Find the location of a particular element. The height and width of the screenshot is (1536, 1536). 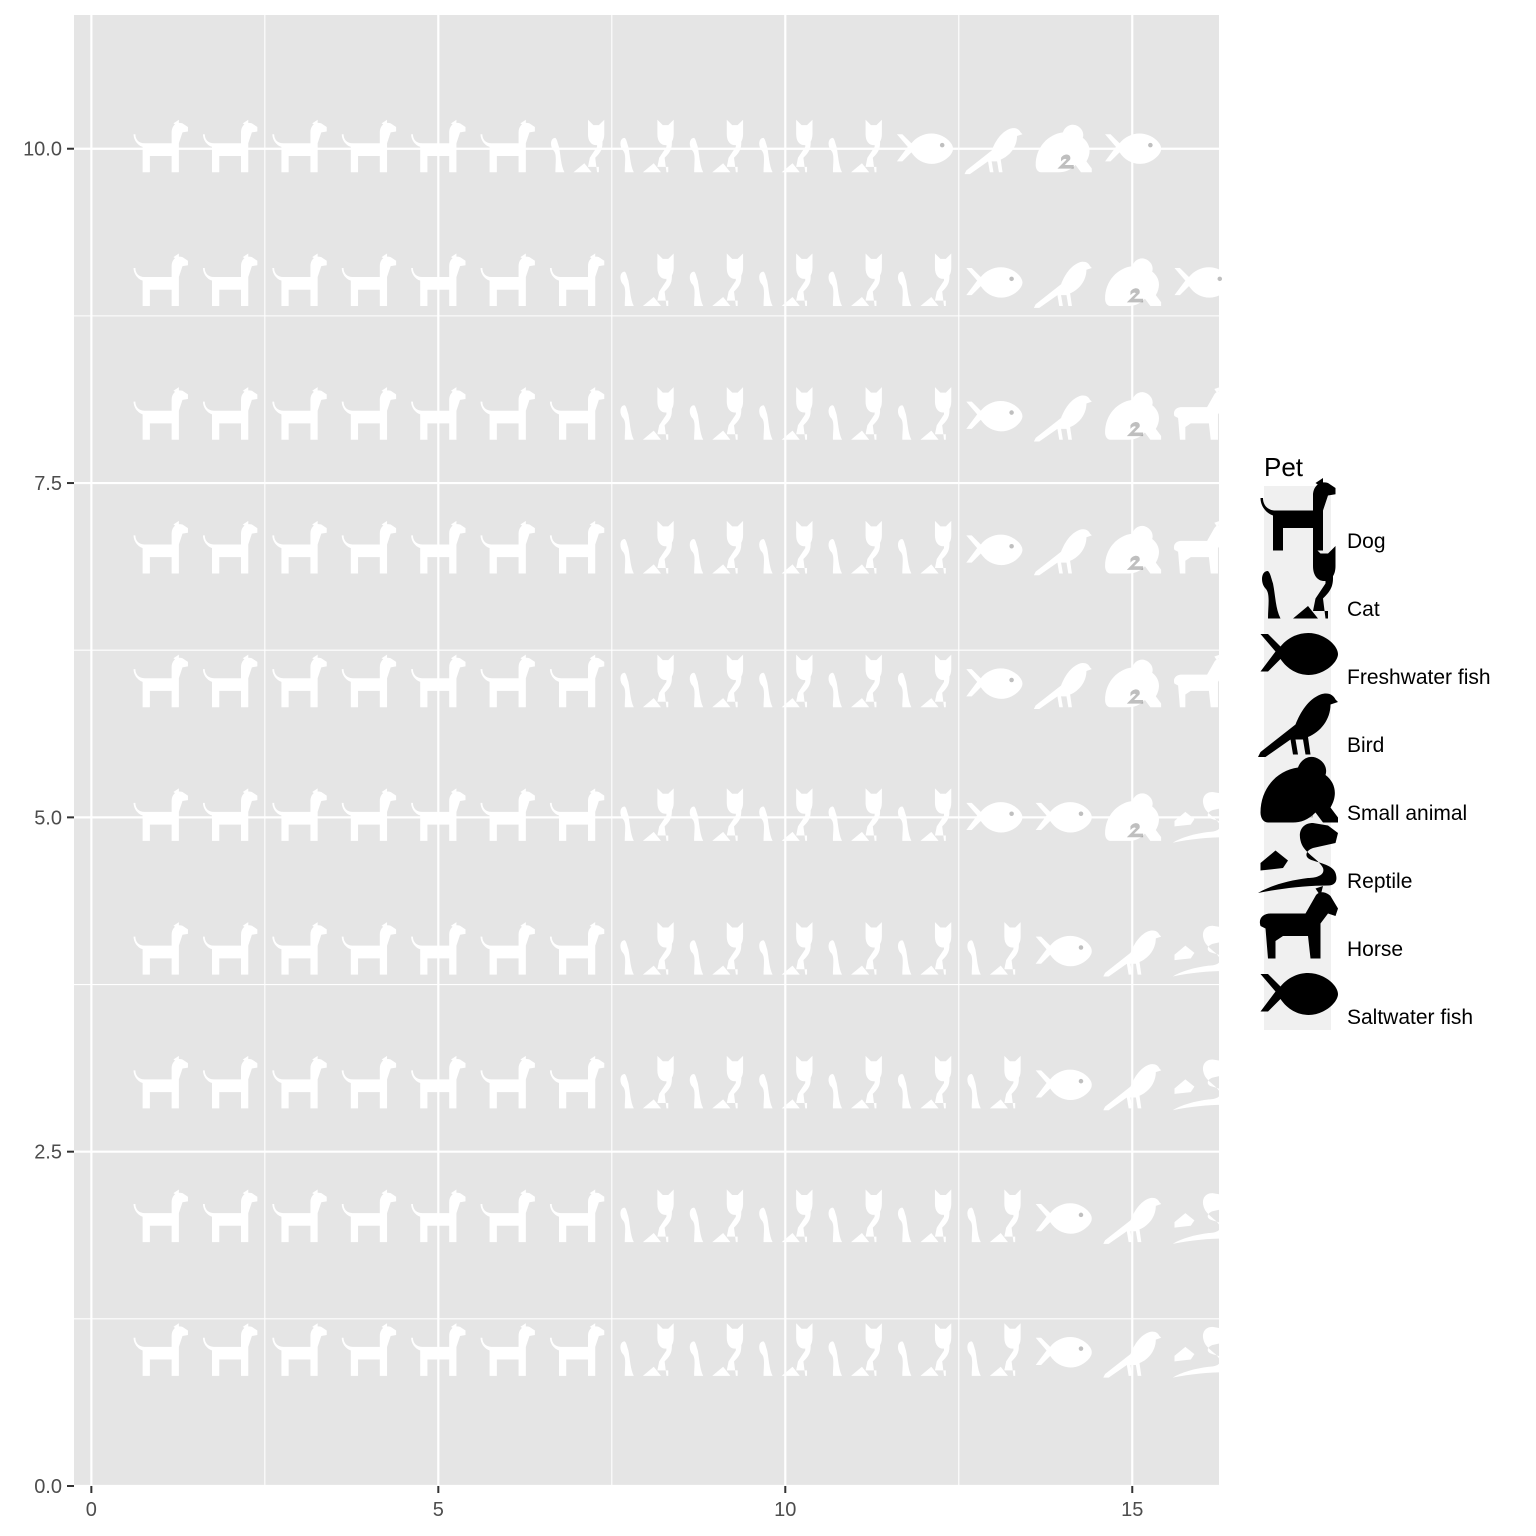

y-tick-label: 0.0 is located at coordinates (48, 1487).